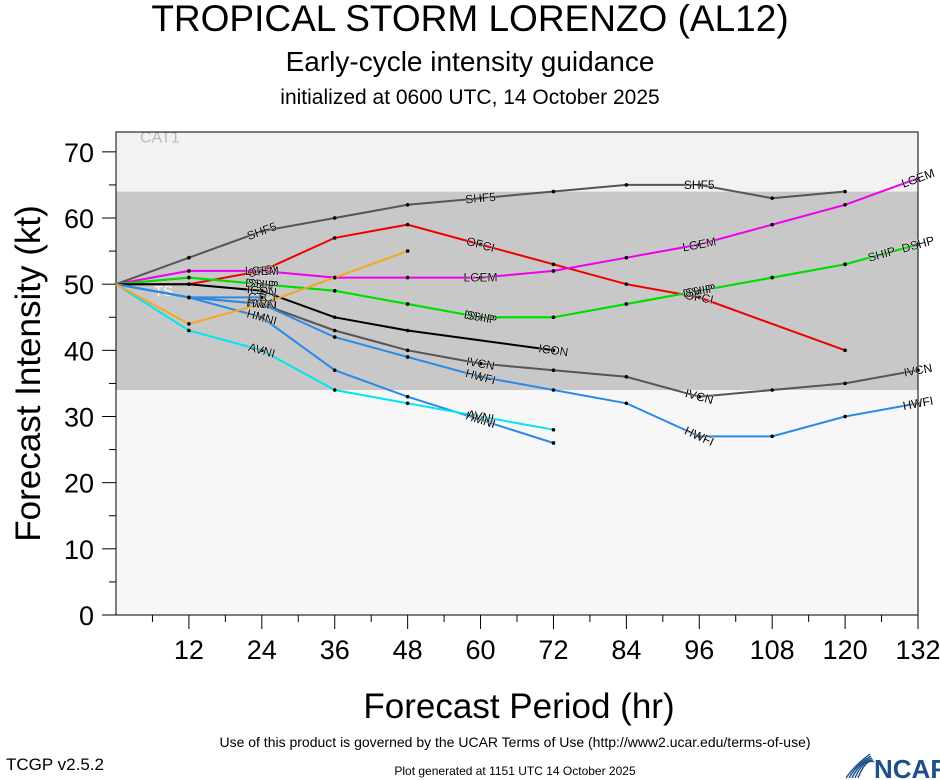 This screenshot has width=940, height=780. Describe the element at coordinates (189, 291) in the screenshot. I see `series-ctci` at that location.